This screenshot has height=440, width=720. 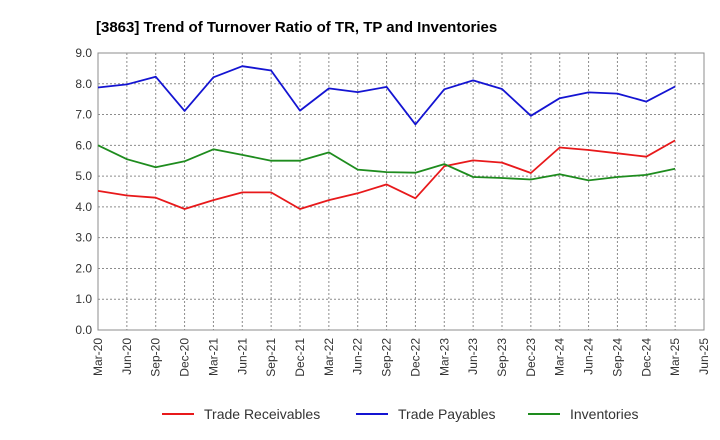 What do you see at coordinates (127, 356) in the screenshot?
I see `x-tick-label: Jun-20` at bounding box center [127, 356].